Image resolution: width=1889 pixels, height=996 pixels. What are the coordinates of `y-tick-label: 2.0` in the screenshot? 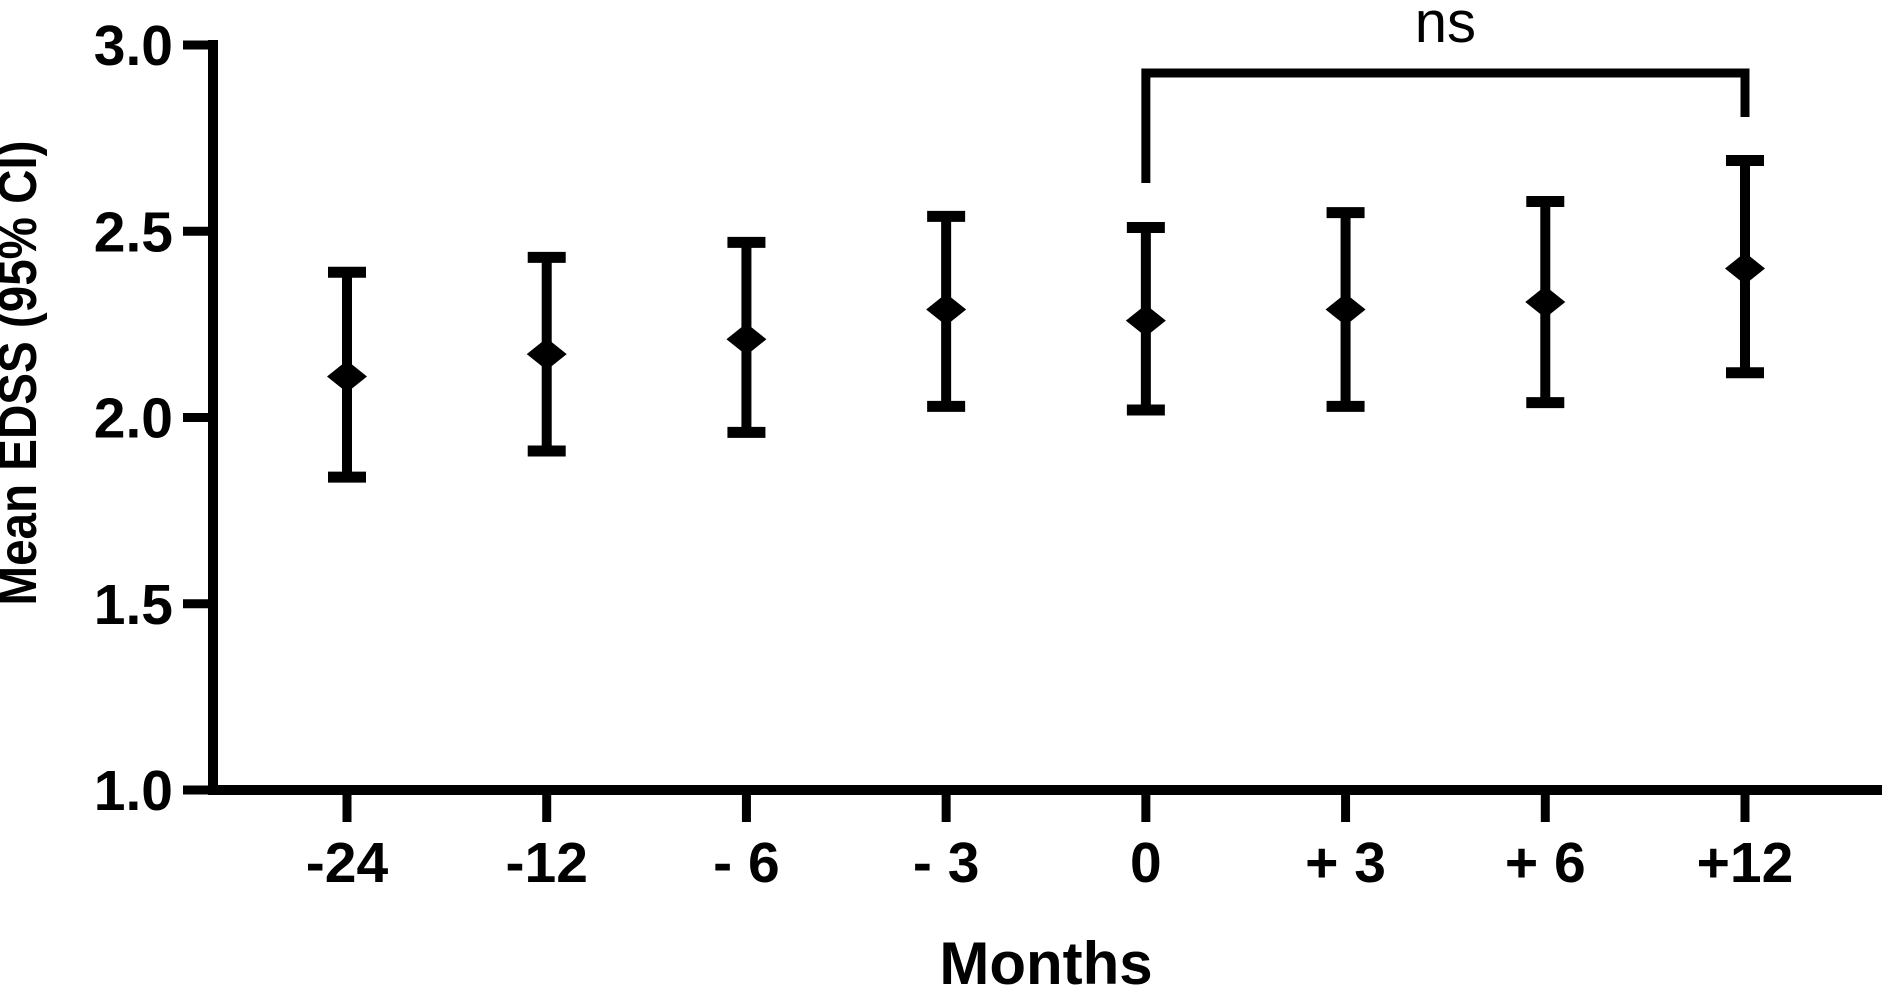 It's located at (133, 419).